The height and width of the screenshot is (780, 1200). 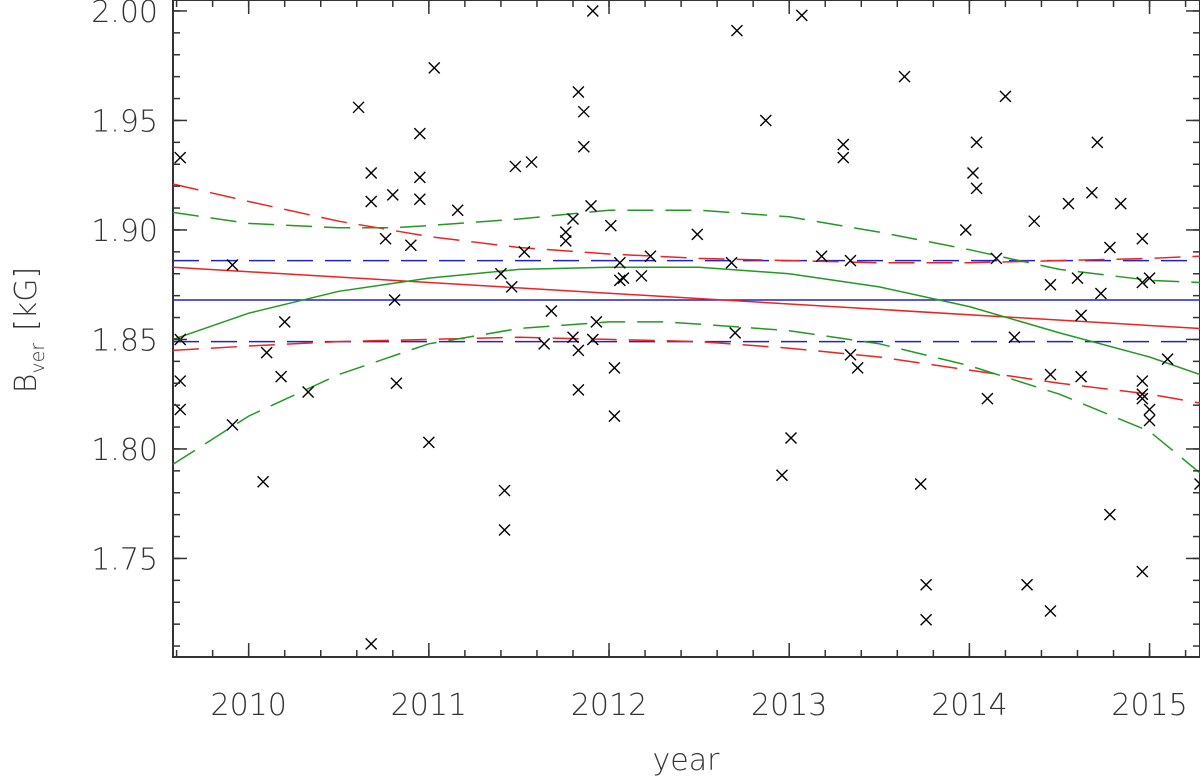 I want to click on quadratic-fit-curve, so click(x=686, y=321).